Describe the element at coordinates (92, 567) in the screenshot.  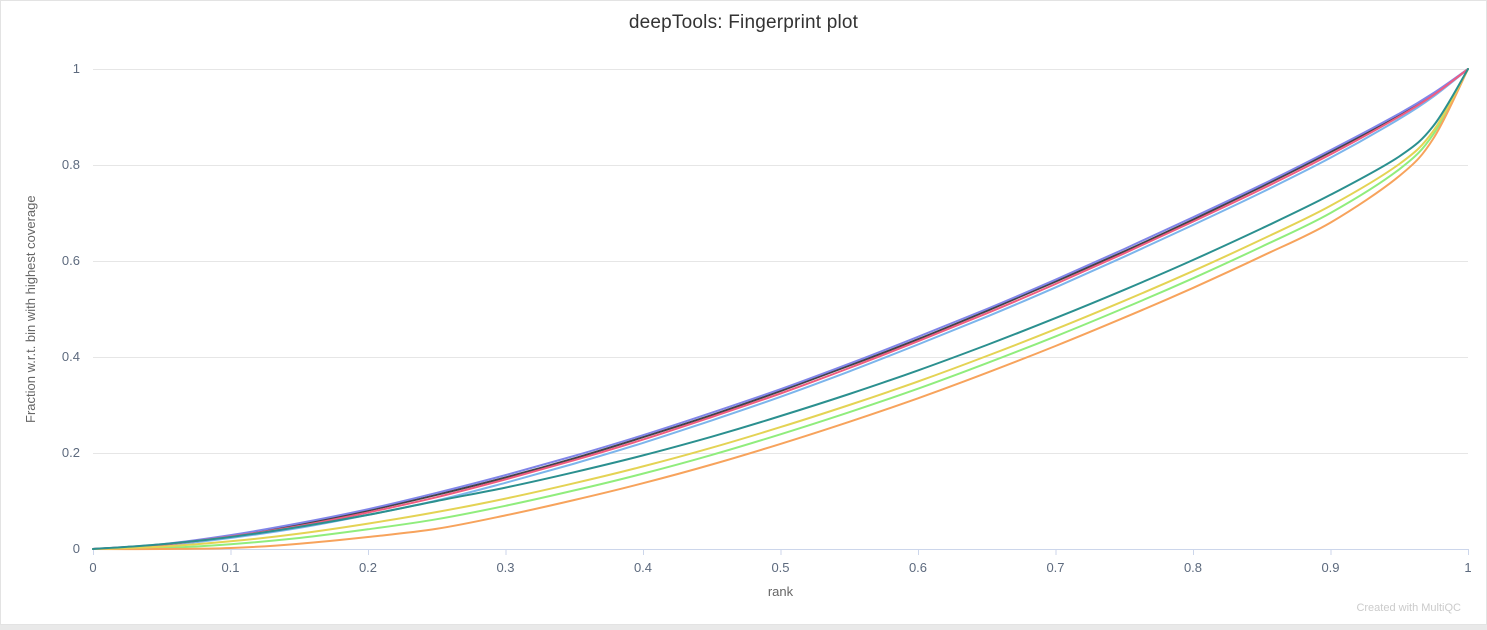
I see `x-tick-label: 0` at that location.